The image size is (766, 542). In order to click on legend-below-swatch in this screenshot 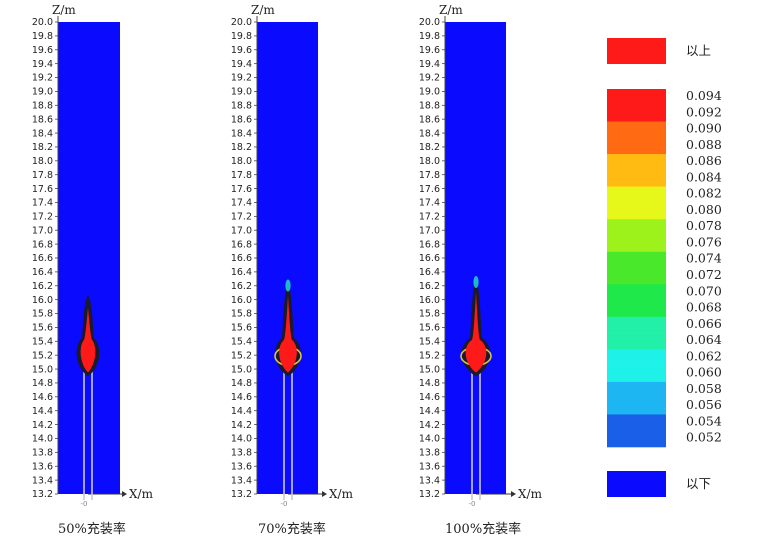, I will do `click(636, 484)`.